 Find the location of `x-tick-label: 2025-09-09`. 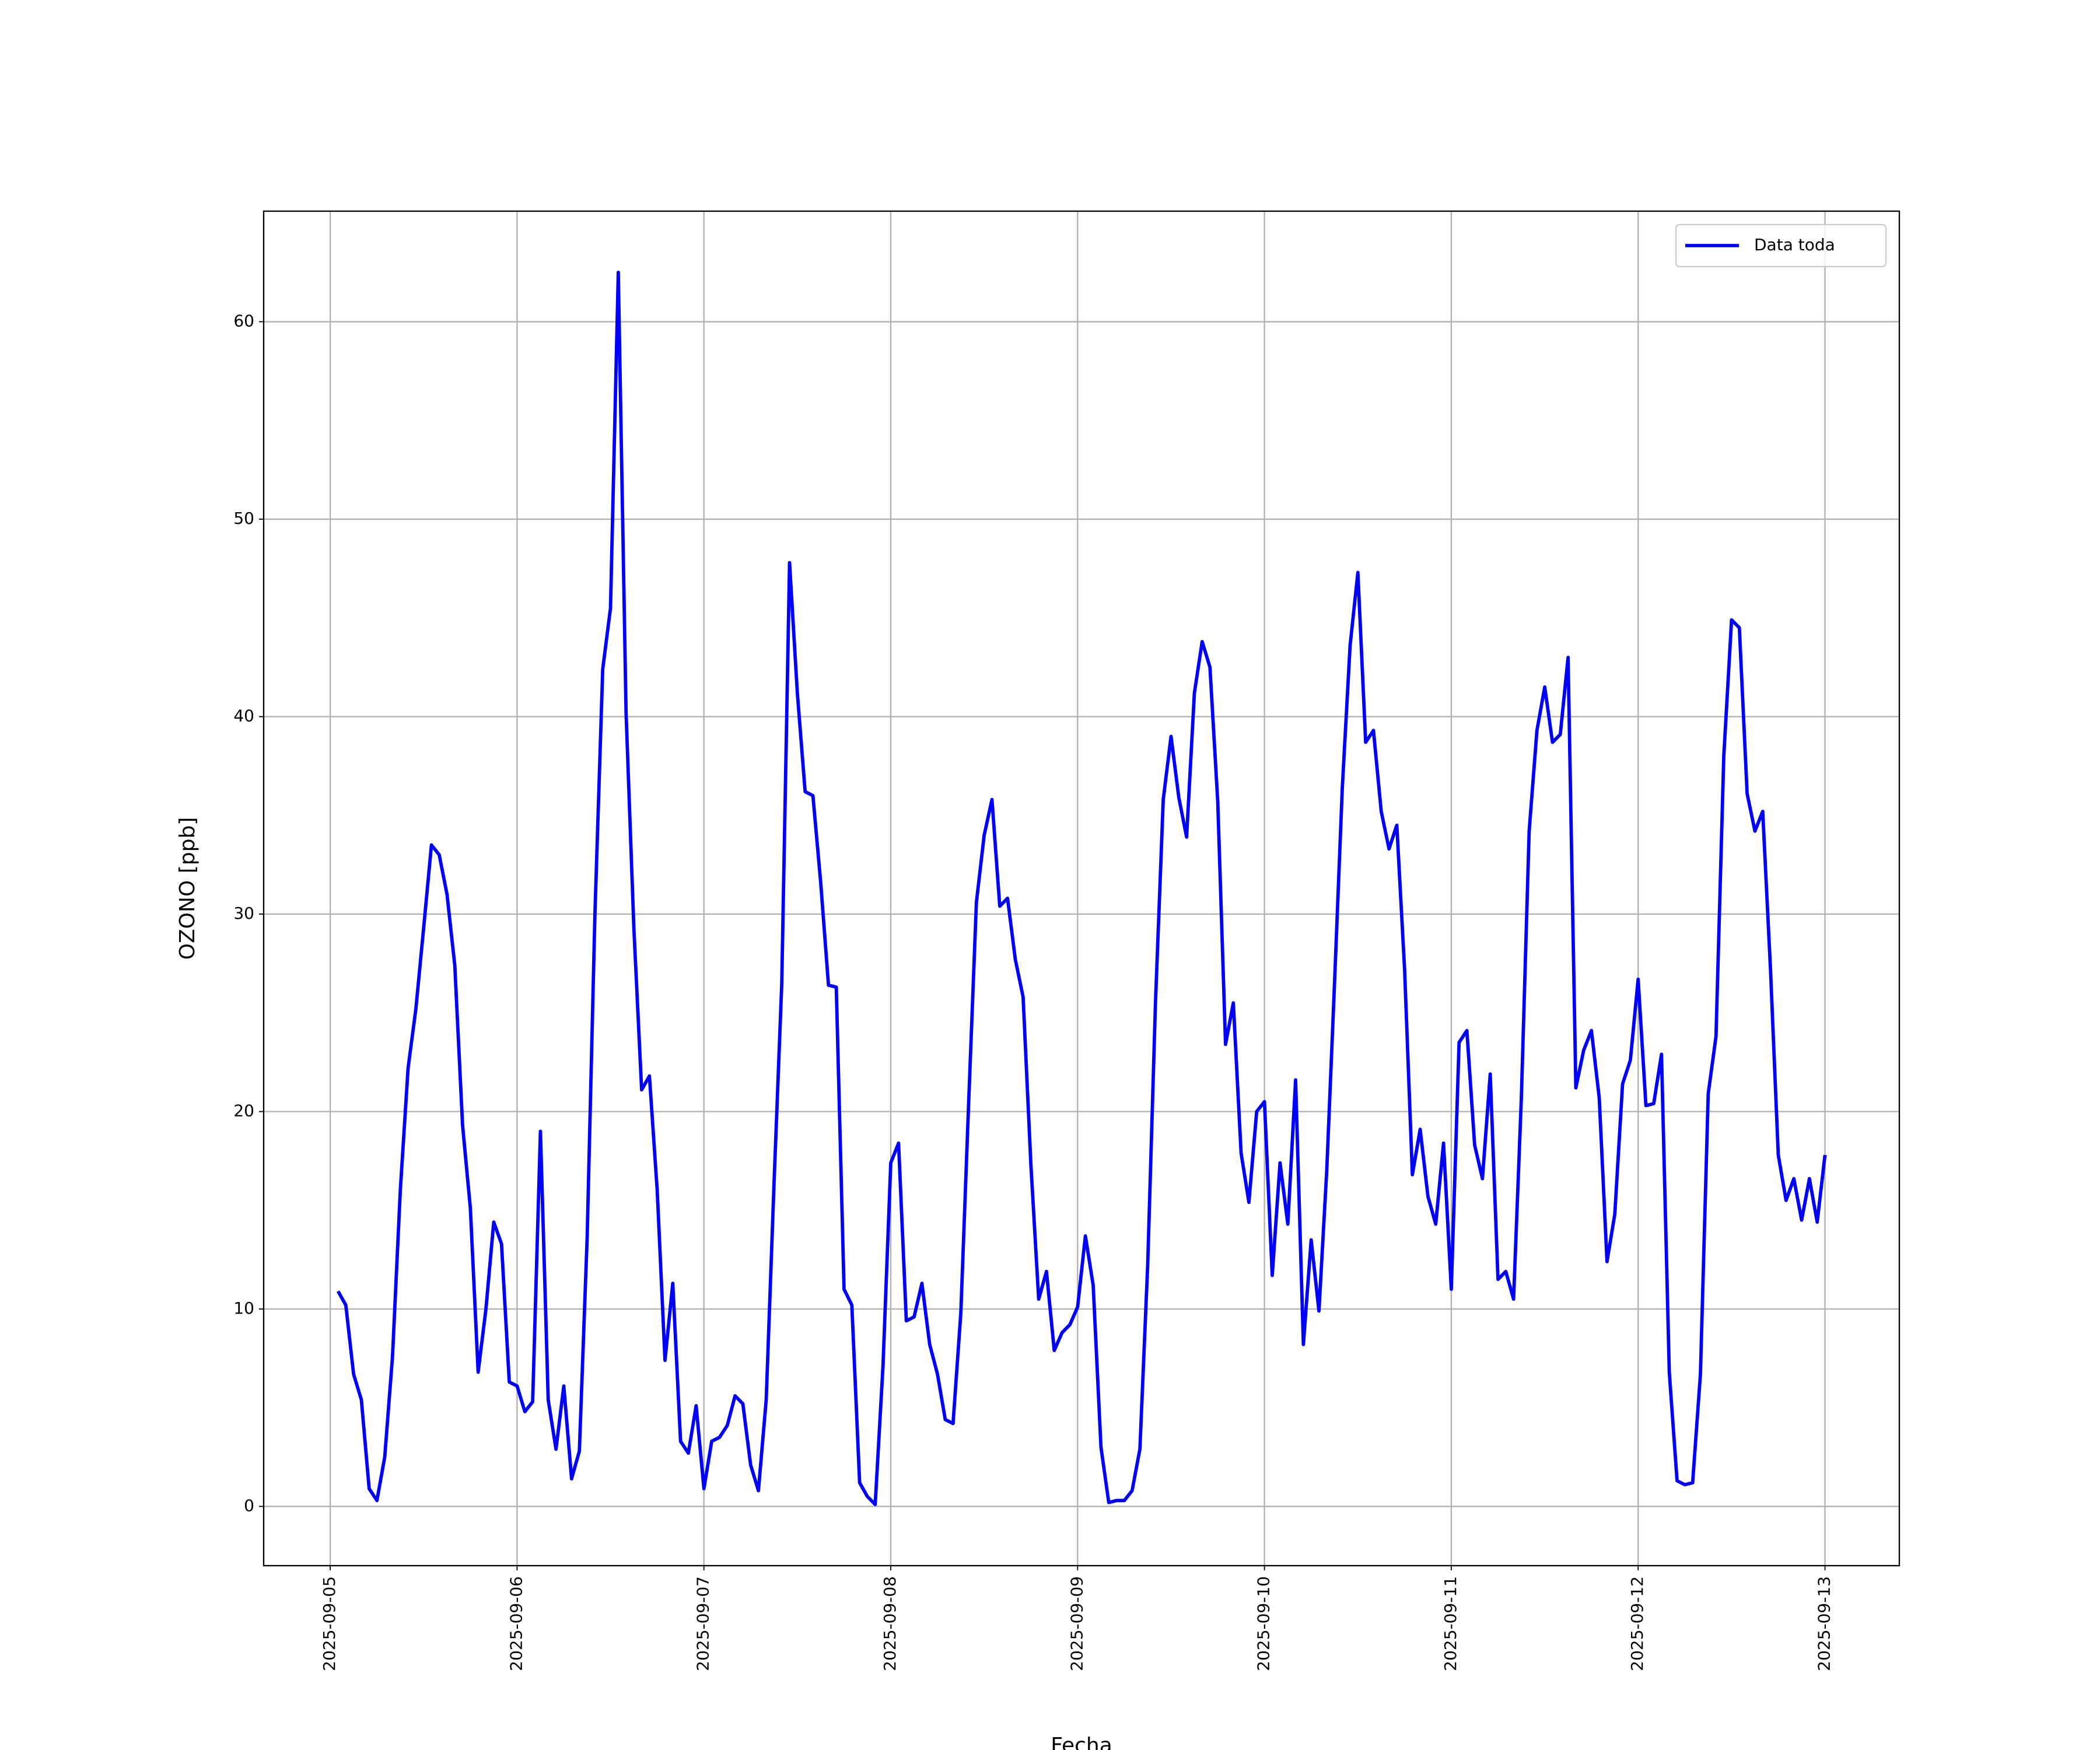

x-tick-label: 2025-09-09 is located at coordinates (1076, 1623).